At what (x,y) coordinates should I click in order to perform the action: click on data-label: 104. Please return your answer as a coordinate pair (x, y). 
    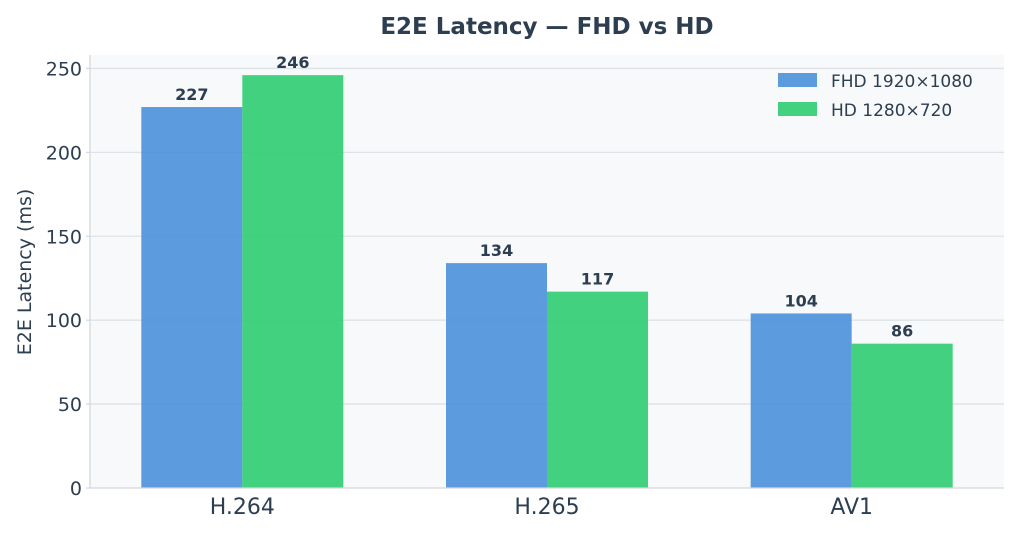
    Looking at the image, I should click on (800, 300).